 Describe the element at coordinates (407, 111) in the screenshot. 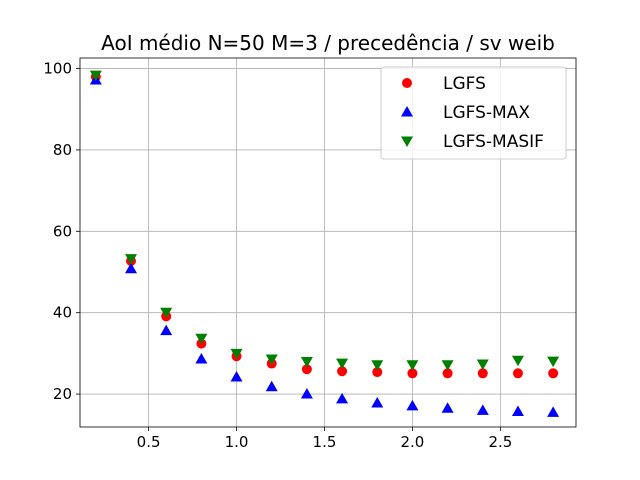

I see `legend-marker-lgfs-max` at that location.